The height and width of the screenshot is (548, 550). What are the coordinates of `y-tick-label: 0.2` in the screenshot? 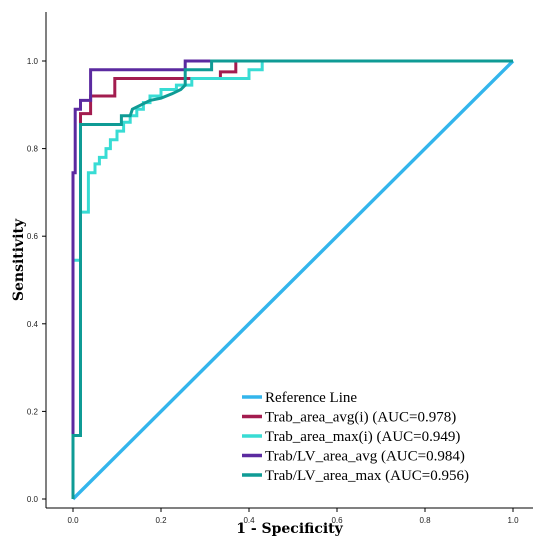 It's located at (33, 411).